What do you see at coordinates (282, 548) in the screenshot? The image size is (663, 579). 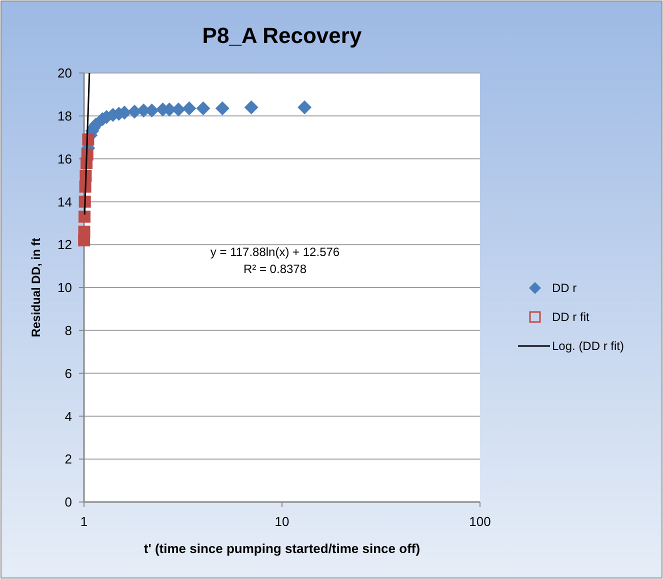 I see `x-axis-title: t' (time since pumping started/time since off)` at bounding box center [282, 548].